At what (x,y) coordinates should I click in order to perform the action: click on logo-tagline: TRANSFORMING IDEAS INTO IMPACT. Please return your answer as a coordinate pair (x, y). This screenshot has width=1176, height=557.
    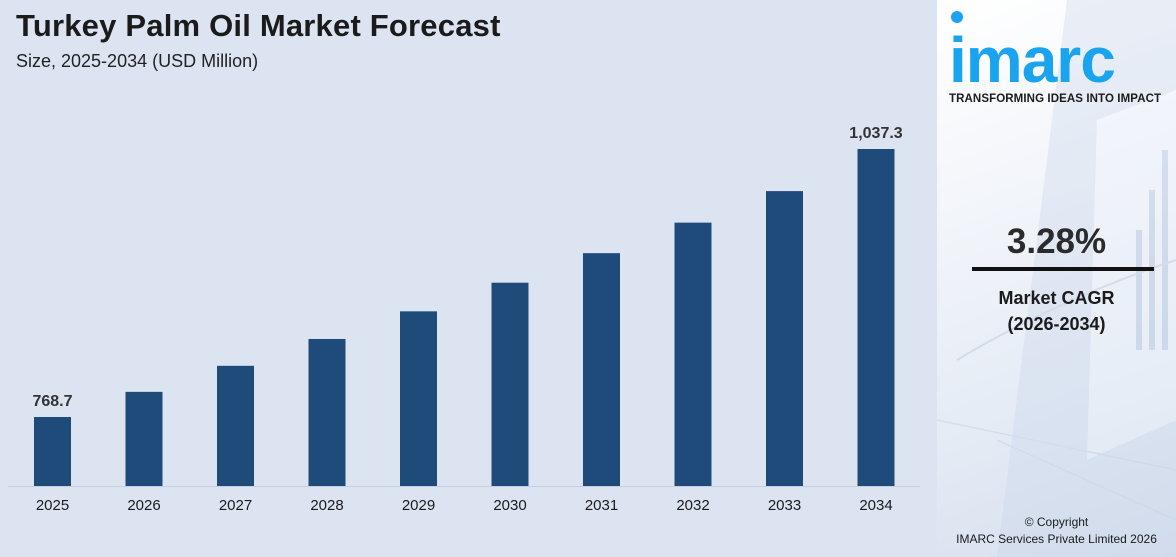
    Looking at the image, I should click on (1055, 99).